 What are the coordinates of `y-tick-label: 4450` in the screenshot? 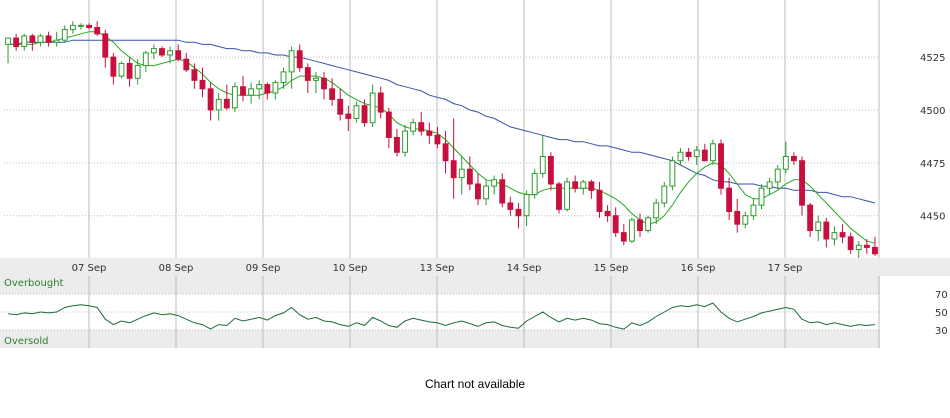 It's located at (932, 217).